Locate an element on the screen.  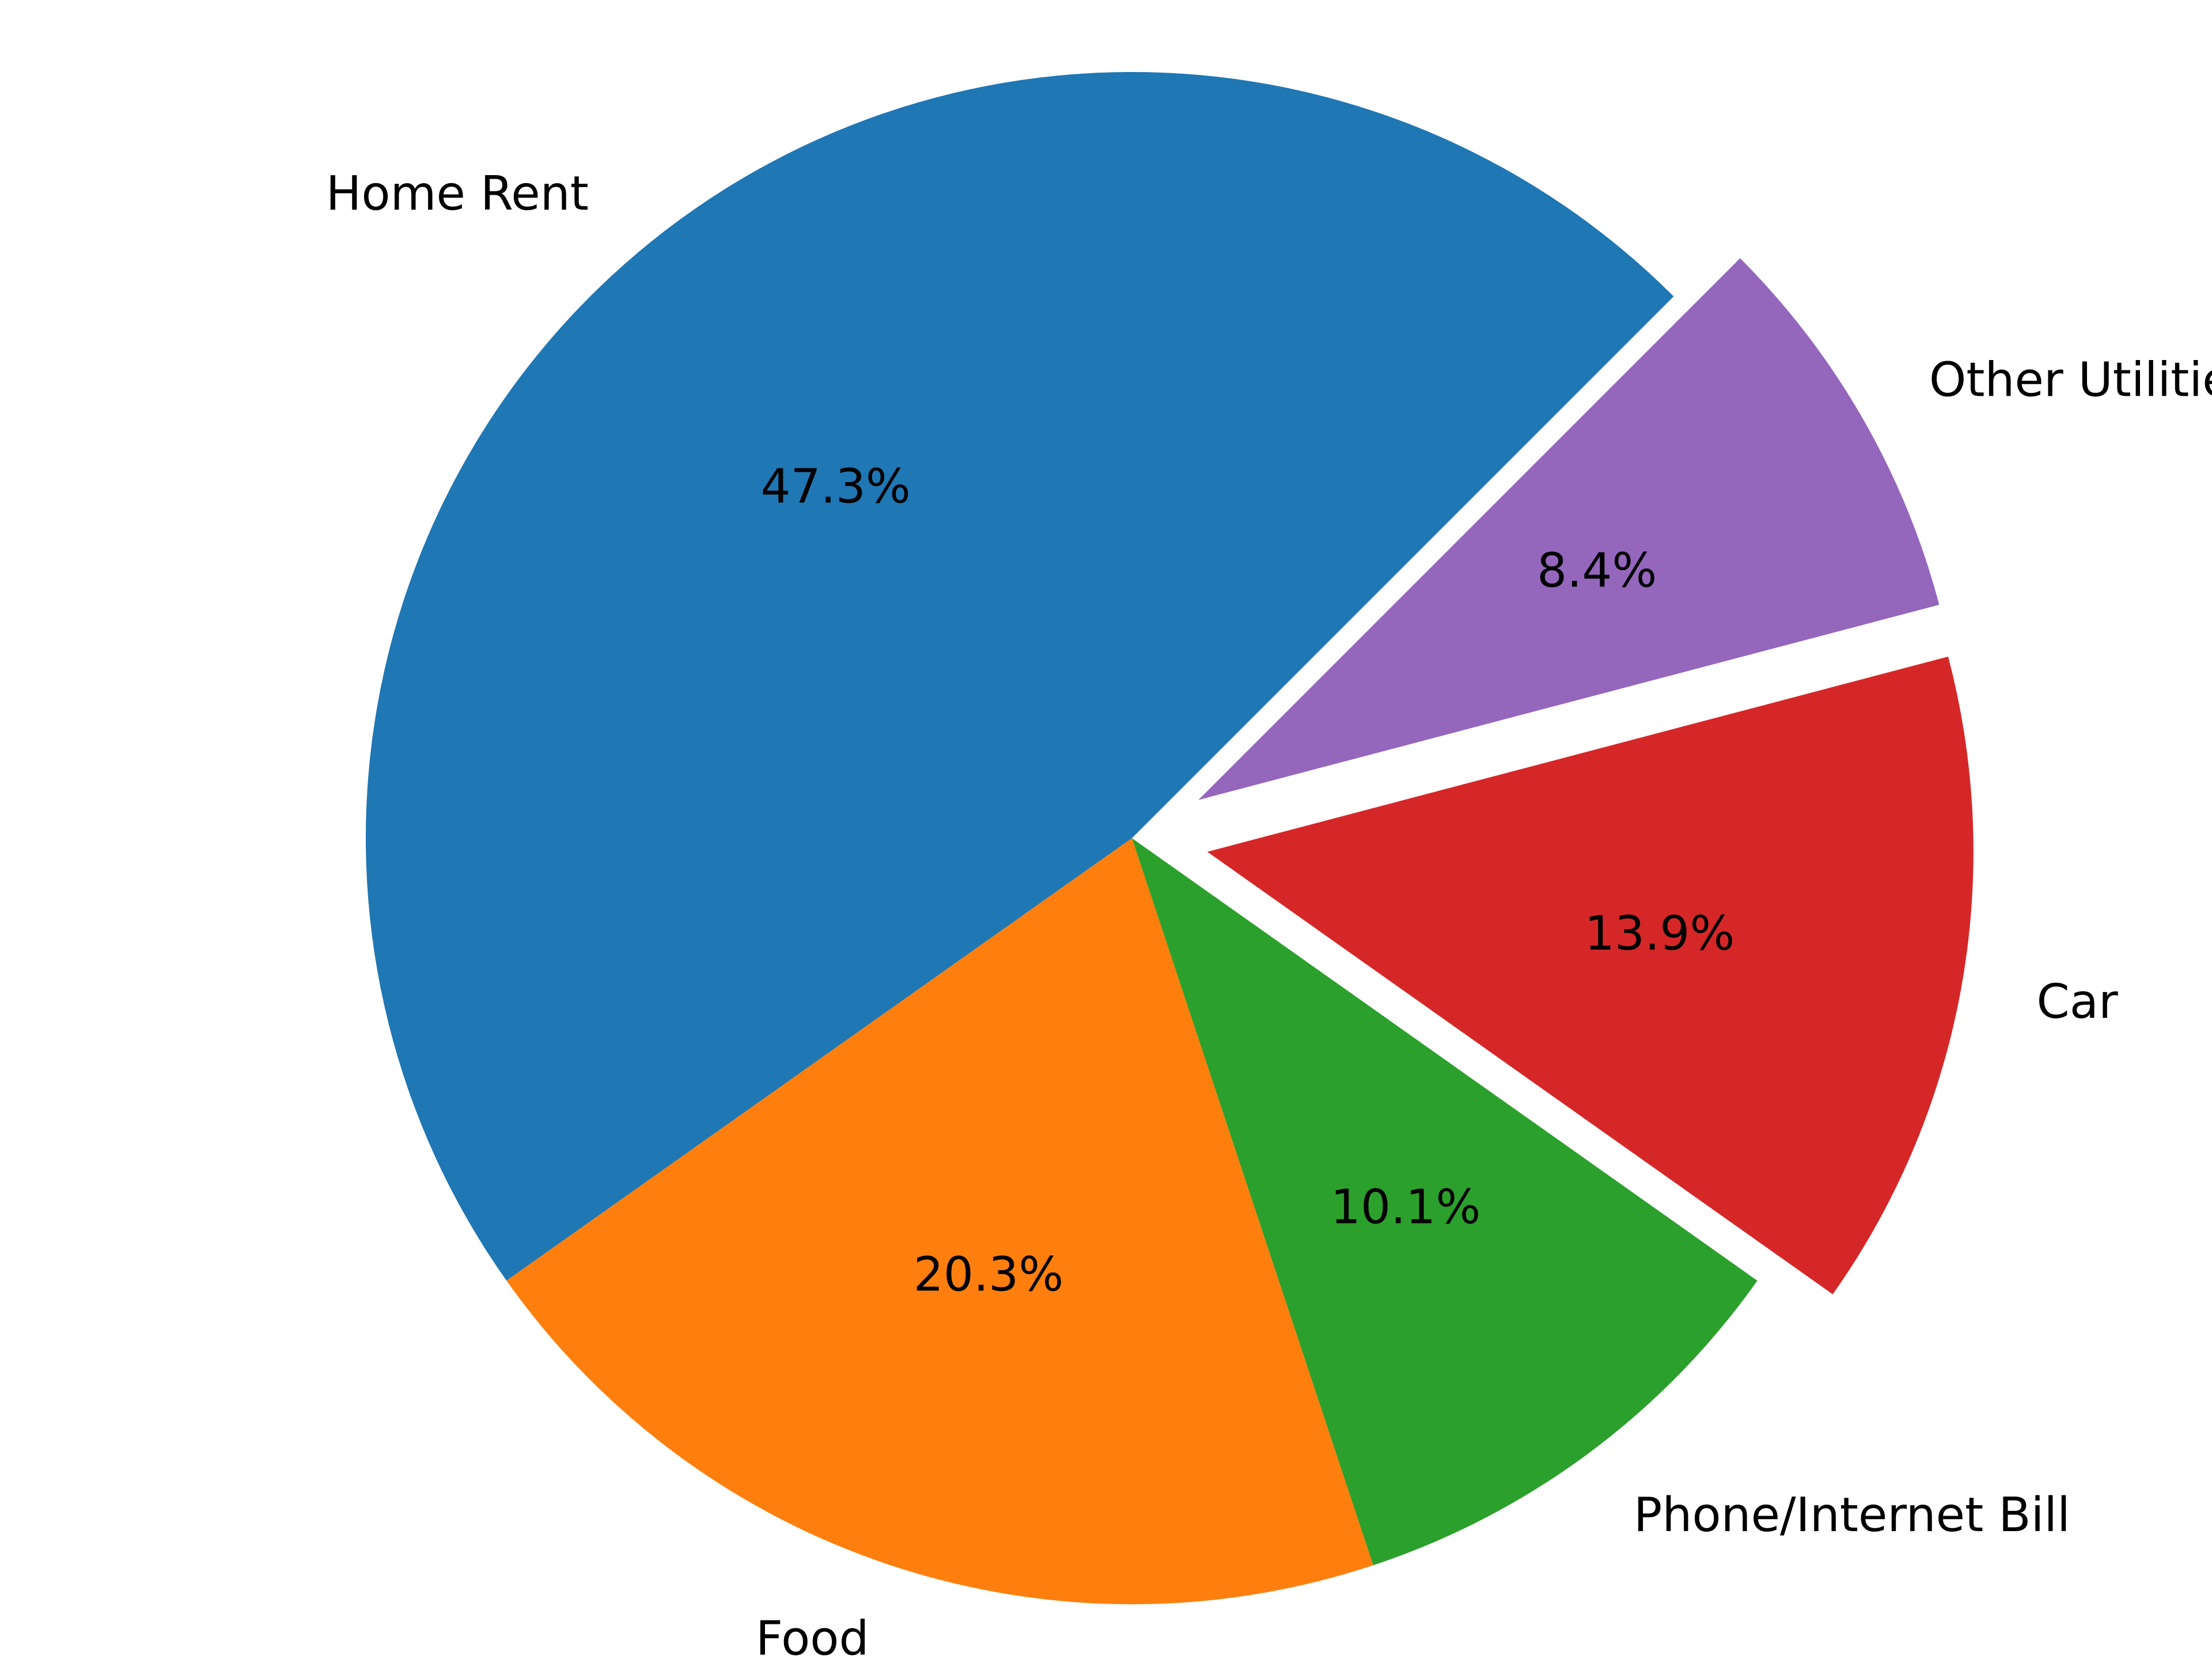
pct-label-car: 13.9% is located at coordinates (1660, 933).